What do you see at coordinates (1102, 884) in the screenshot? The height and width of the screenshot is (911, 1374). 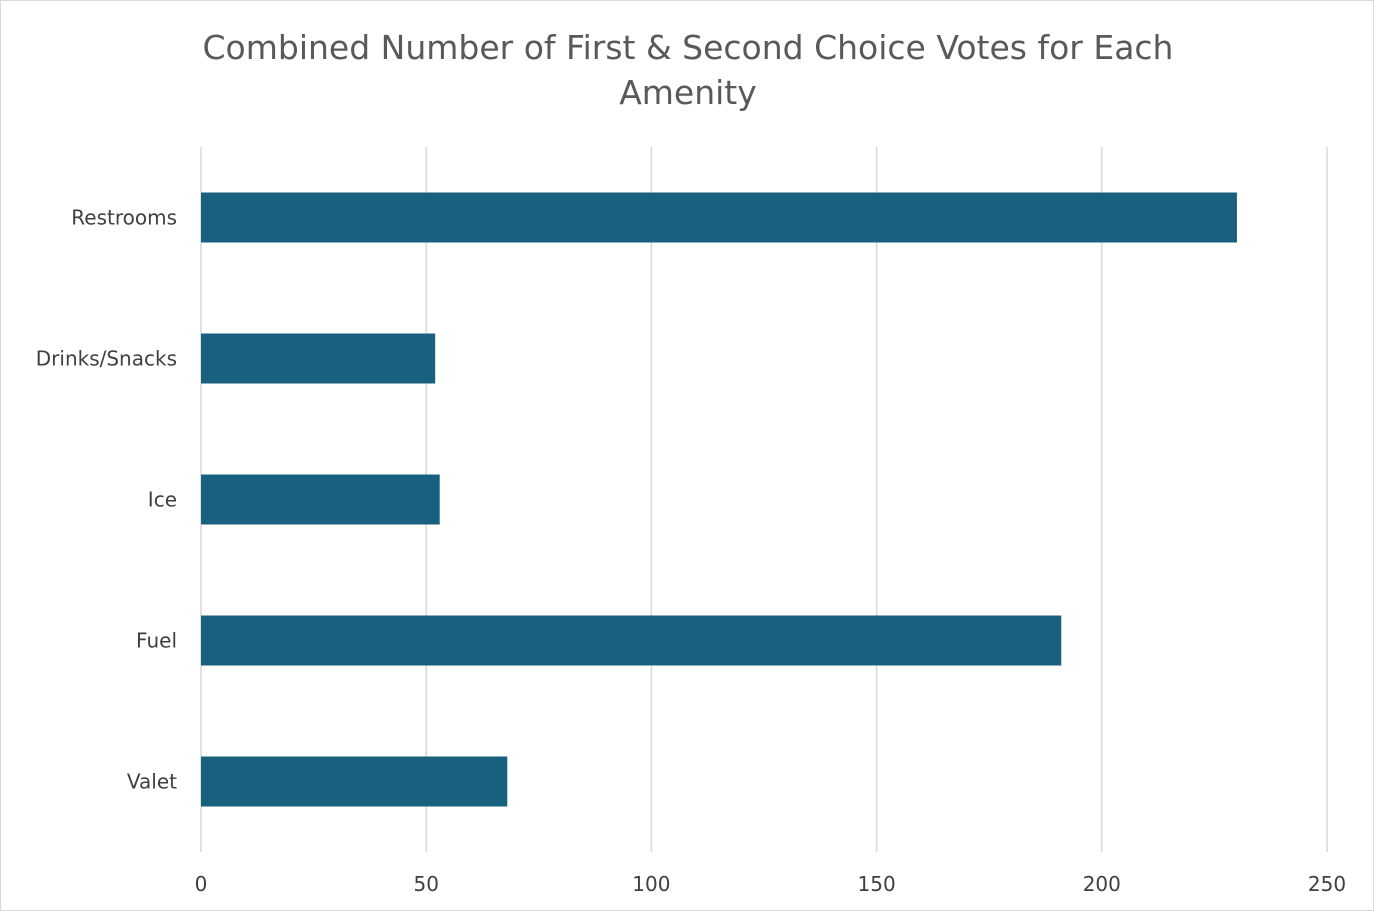 I see `x-tick-label: 200` at bounding box center [1102, 884].